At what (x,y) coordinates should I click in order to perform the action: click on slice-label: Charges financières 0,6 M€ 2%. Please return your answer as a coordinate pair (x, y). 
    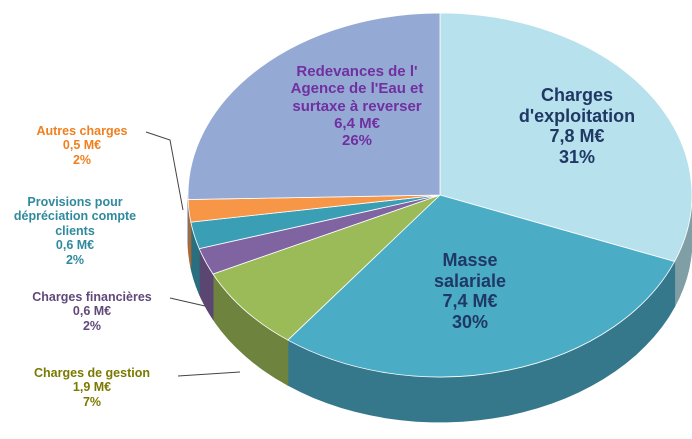
    Looking at the image, I should click on (92, 311).